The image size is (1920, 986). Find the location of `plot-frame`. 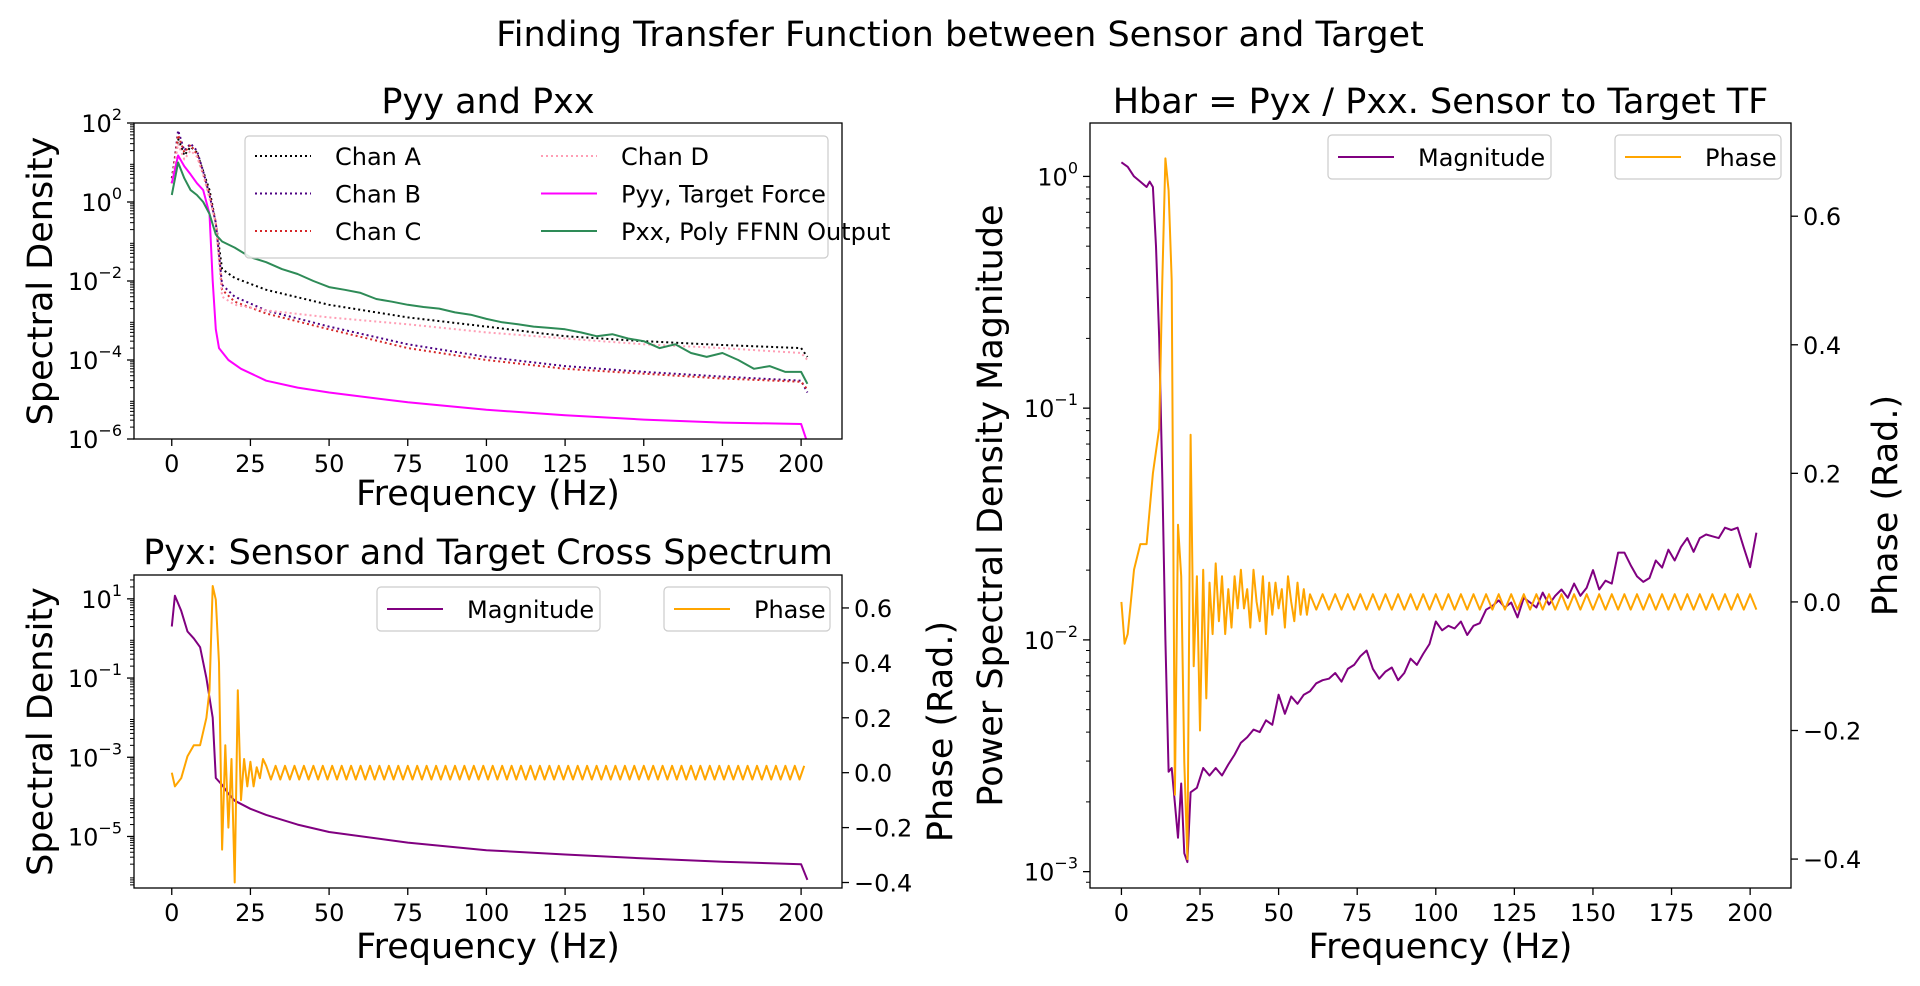

plot-frame is located at coordinates (488, 731).